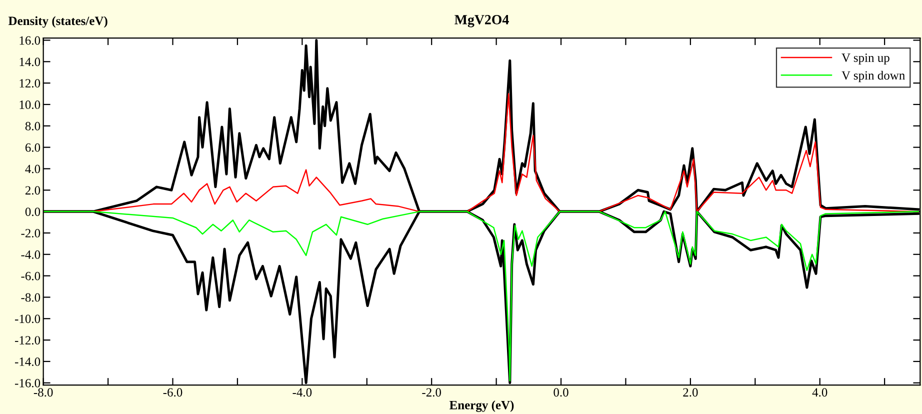 This screenshot has width=922, height=414. I want to click on y-tick-label: 14.0, so click(30, 62).